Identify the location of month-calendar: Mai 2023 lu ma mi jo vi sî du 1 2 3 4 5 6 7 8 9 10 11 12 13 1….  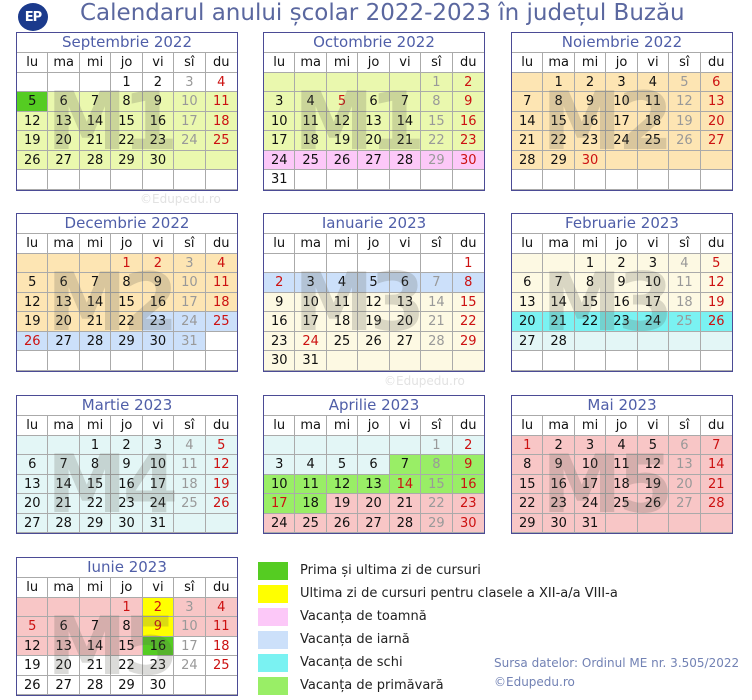
(622, 464).